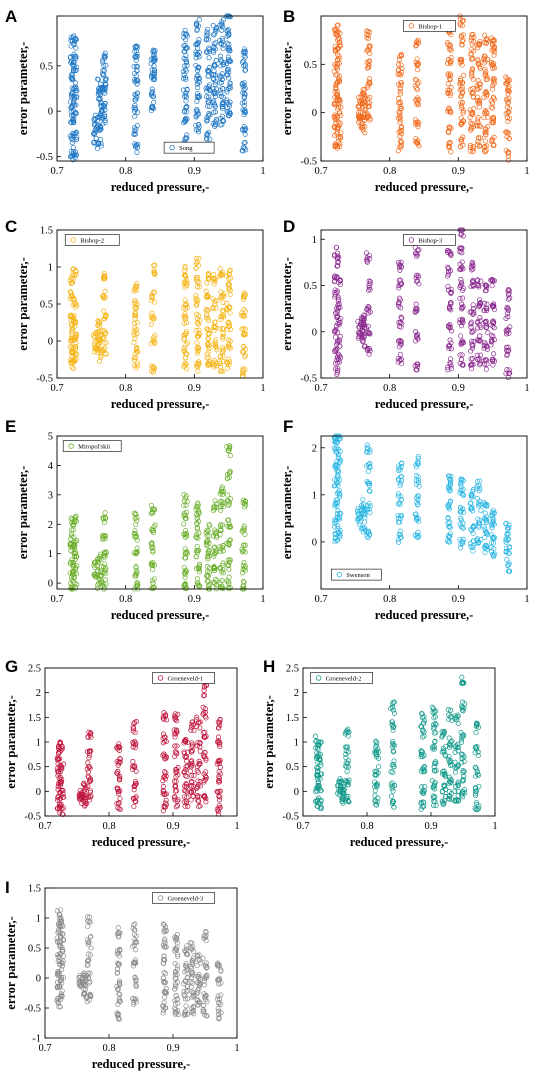  What do you see at coordinates (183, 678) in the screenshot?
I see `legend: Groeneveld-1` at bounding box center [183, 678].